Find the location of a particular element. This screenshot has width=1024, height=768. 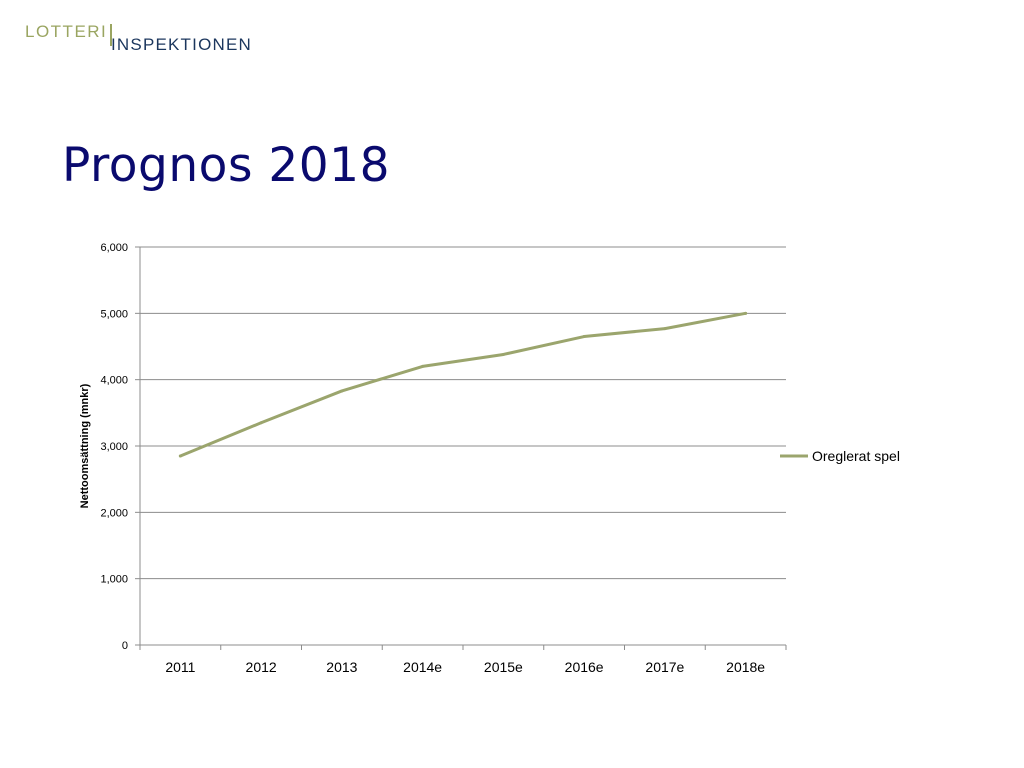

x-tick-labels: 2011 2012 2013 2014e 2015e 2016e 2017e 2018e is located at coordinates (465, 667).